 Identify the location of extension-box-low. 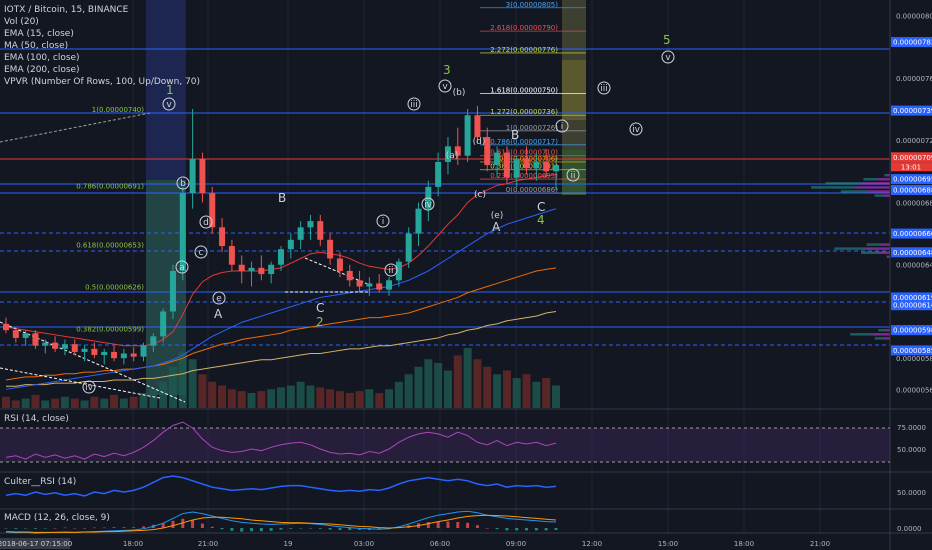
(574, 172).